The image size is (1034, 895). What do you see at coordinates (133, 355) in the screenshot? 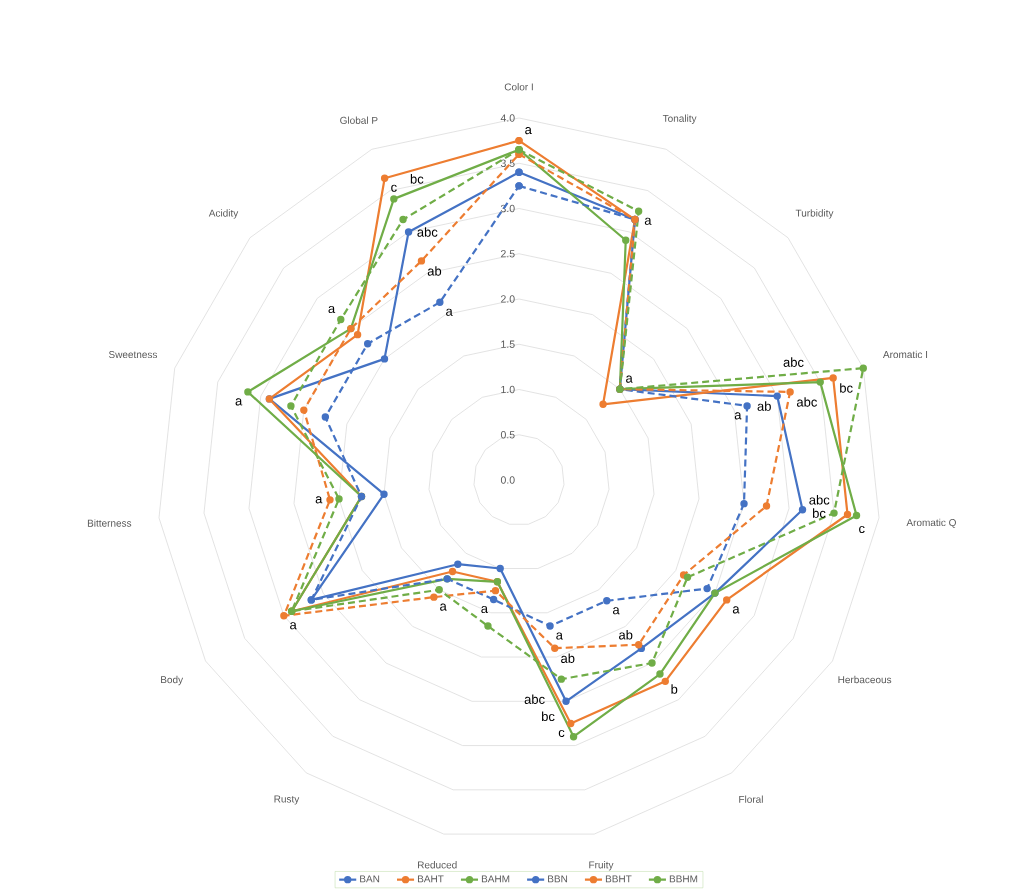
I see `spoke-label: Sweetness` at bounding box center [133, 355].